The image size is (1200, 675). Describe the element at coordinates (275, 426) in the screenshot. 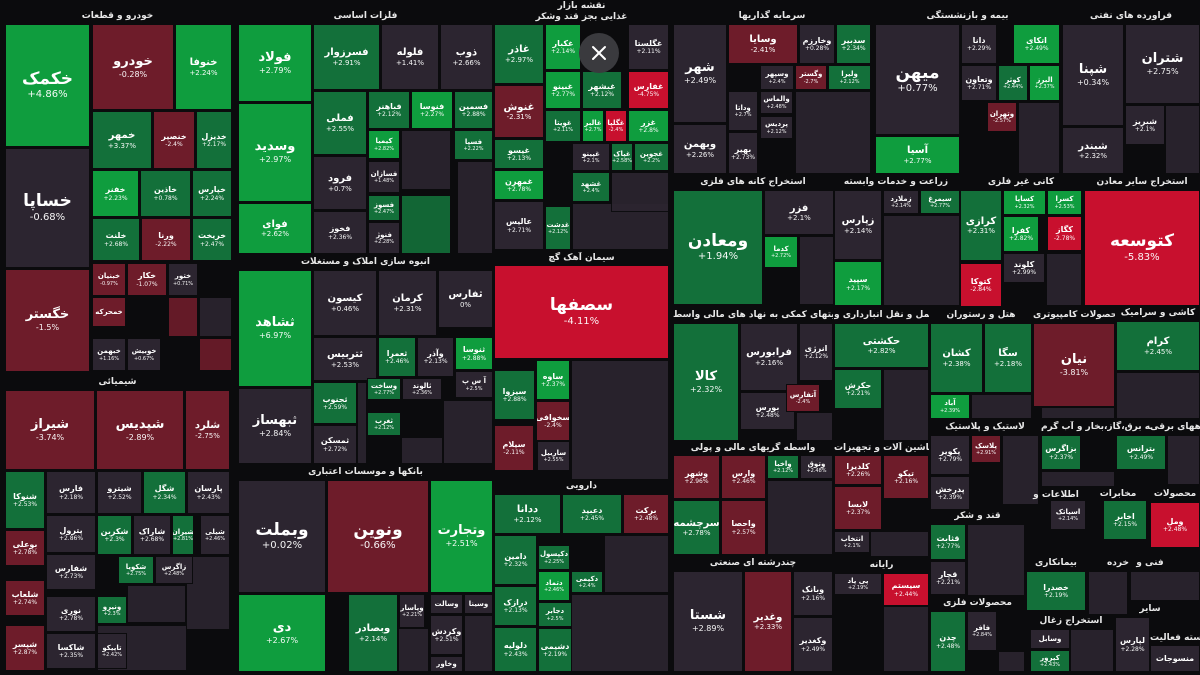

I see `tile-ثبهساز: ثبهساز +2.84%` at that location.